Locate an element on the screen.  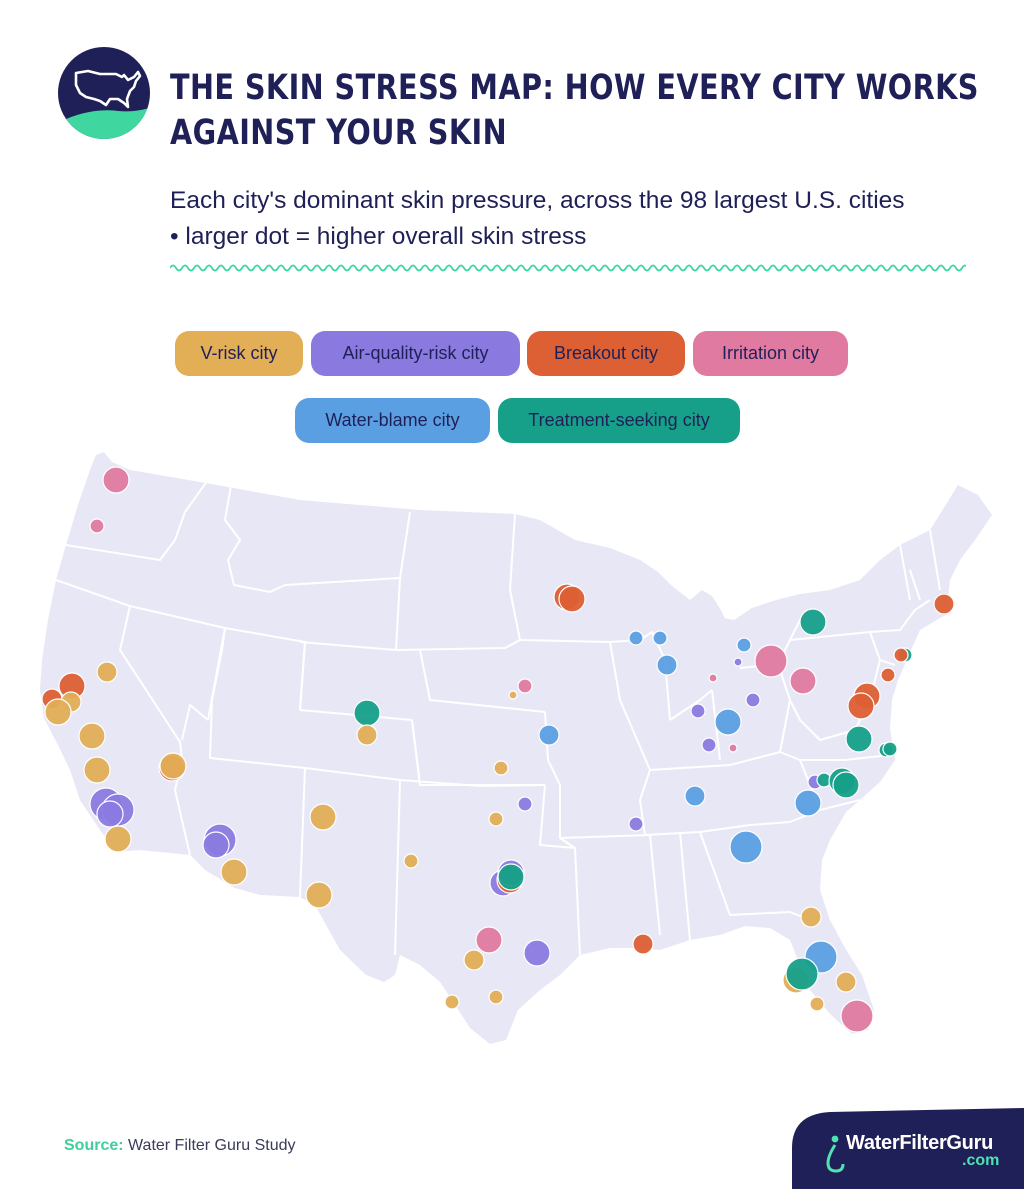
legend-irritation-label: Irritation city is located at coordinates (770, 353).